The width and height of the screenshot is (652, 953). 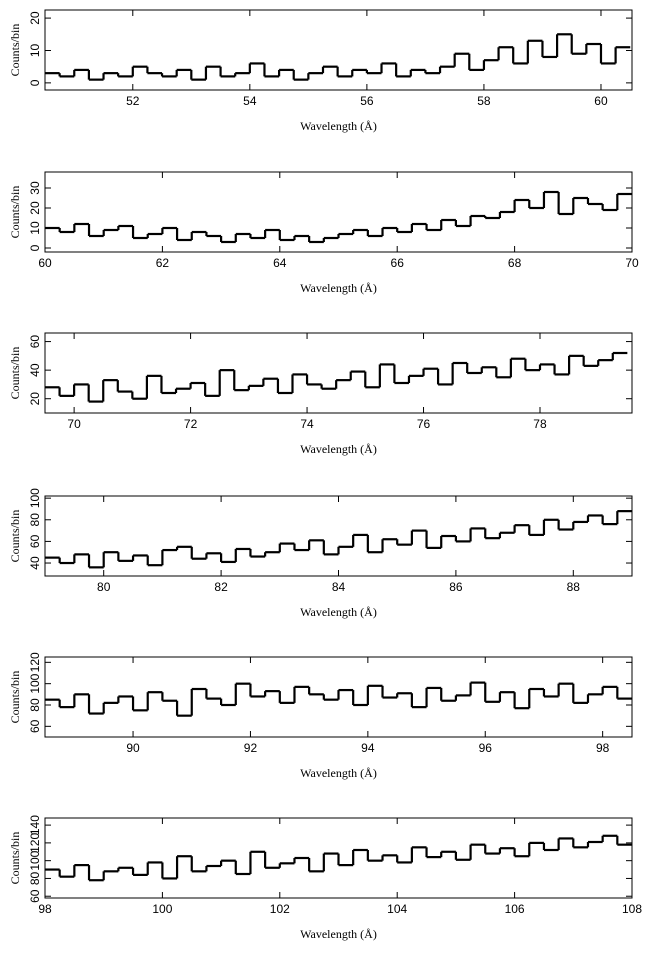 What do you see at coordinates (484, 101) in the screenshot?
I see `x-tick-label: 58` at bounding box center [484, 101].